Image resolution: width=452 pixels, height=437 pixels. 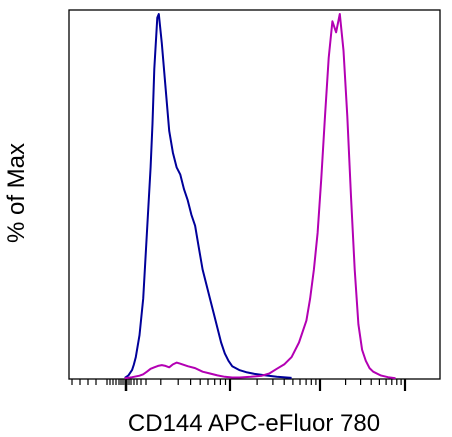 I want to click on y-axis-label: % of Max, so click(x=16, y=193).